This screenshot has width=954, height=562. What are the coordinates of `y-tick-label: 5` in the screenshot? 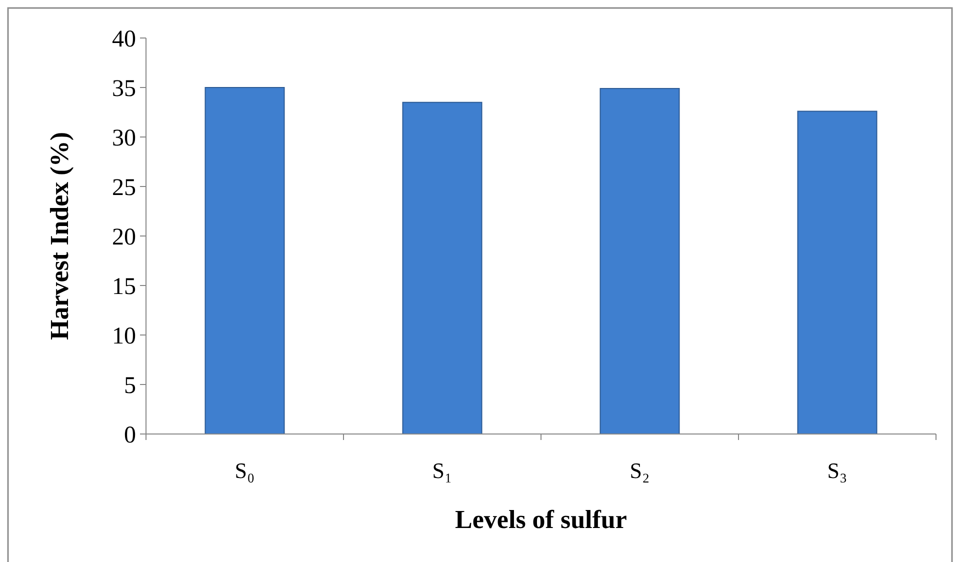 It's located at (130, 385).